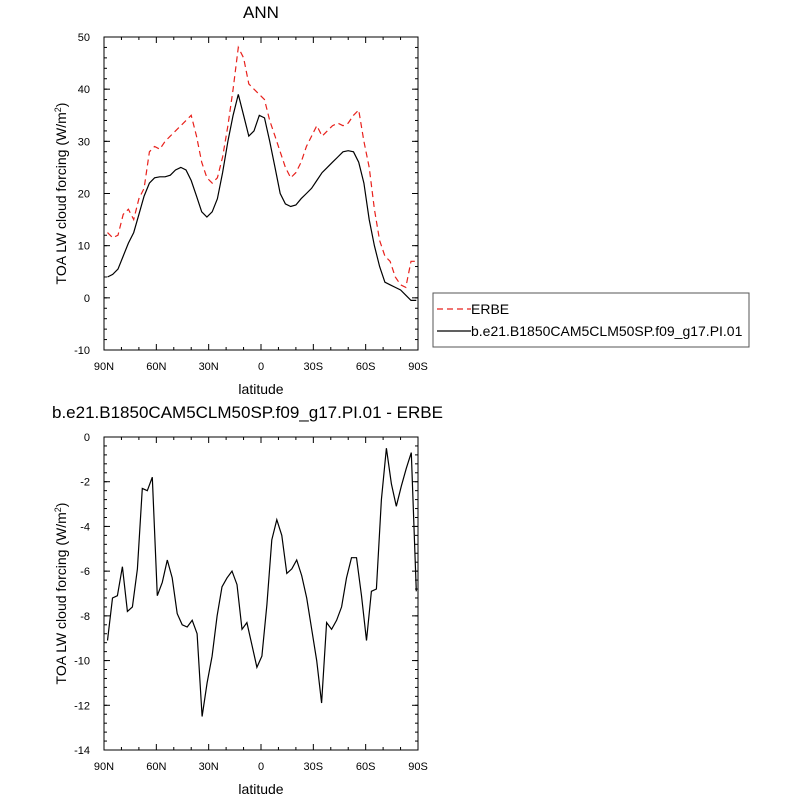  I want to click on y-tick-label: 40, so click(84, 90).